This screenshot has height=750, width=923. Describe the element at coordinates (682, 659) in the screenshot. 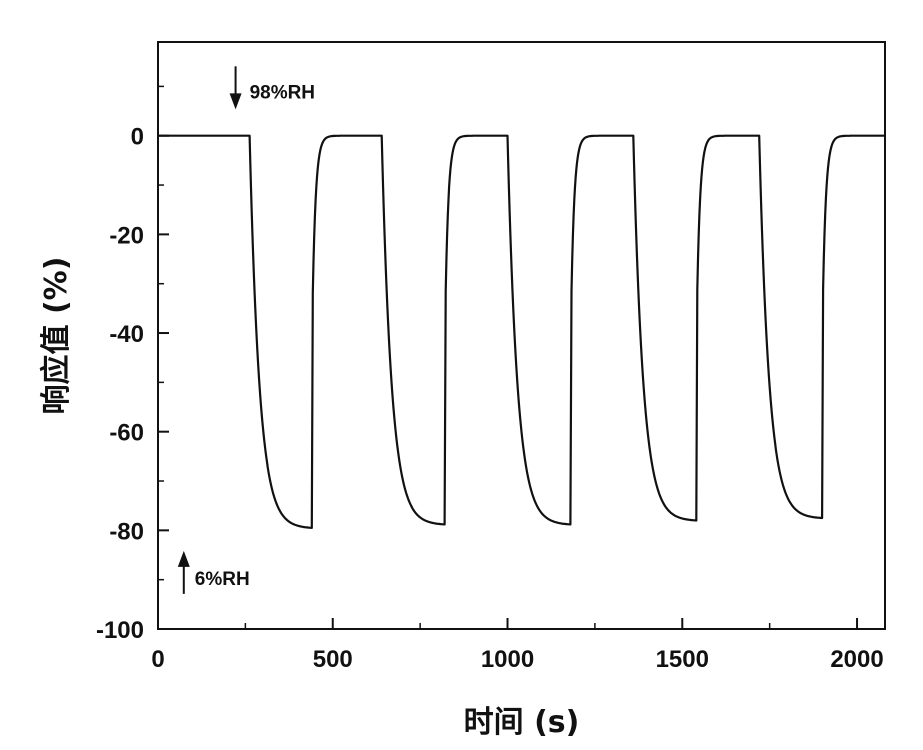

I see `x-tick-label: 1500` at that location.